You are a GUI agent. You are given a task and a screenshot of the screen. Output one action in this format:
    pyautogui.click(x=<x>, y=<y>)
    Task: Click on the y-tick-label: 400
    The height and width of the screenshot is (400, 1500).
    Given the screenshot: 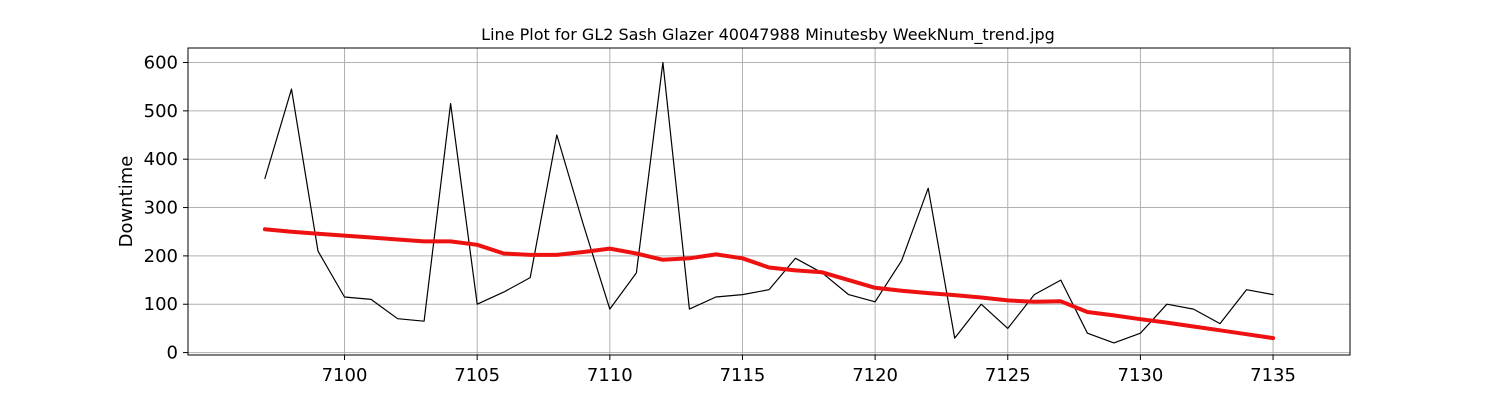 What is the action you would take?
    pyautogui.click(x=161, y=159)
    